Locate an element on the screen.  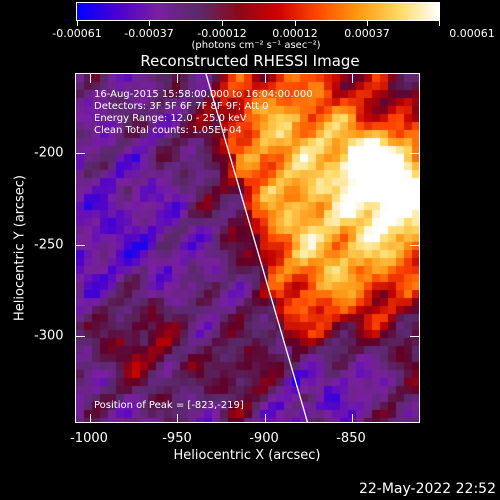
y-tick-label: -200 is located at coordinates (49, 153).